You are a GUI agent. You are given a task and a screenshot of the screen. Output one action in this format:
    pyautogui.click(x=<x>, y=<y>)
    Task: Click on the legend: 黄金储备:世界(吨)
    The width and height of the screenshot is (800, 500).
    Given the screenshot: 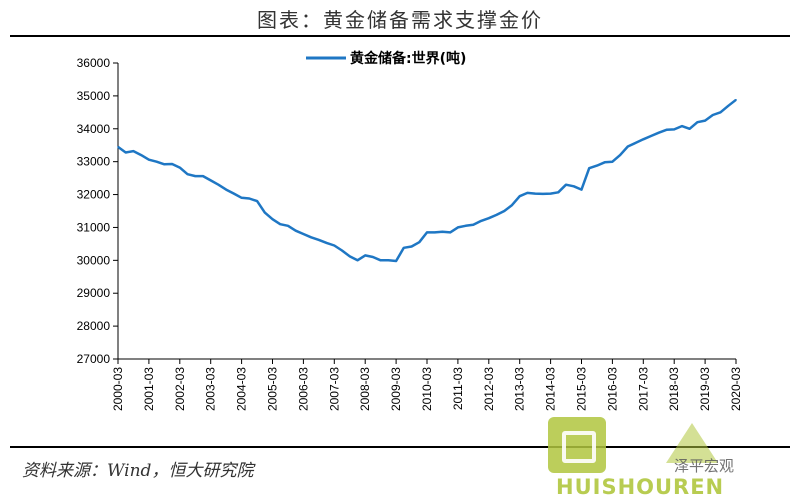 What is the action you would take?
    pyautogui.click(x=386, y=58)
    